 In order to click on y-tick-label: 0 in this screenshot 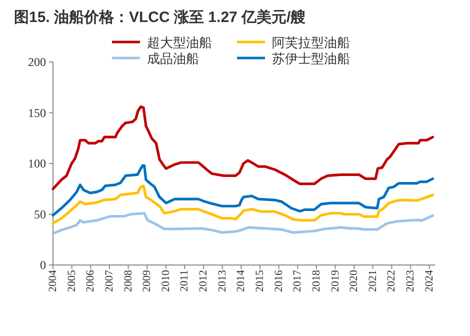, I will do `click(43, 265)`.